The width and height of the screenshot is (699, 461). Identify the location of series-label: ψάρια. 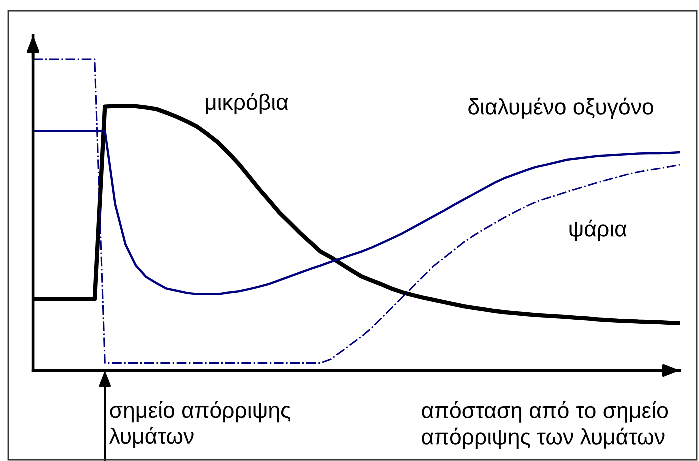
(598, 231).